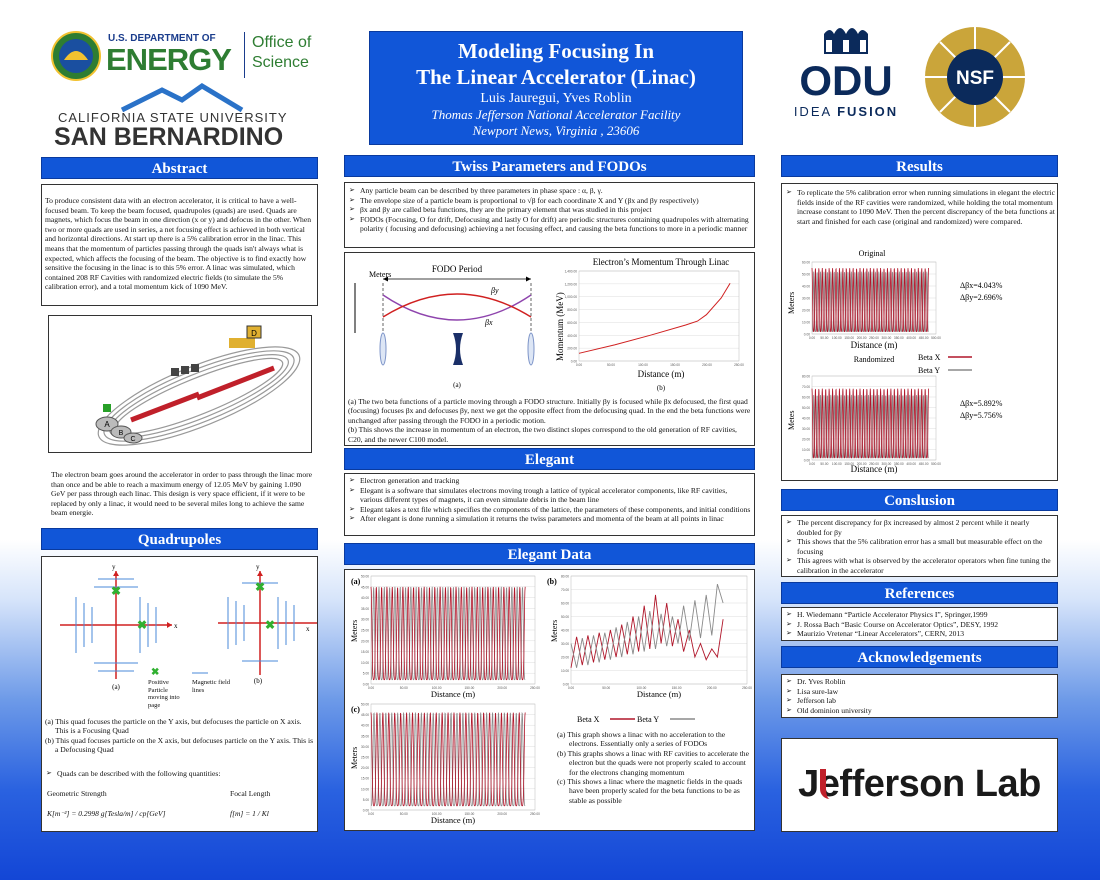  I want to click on acknowledgements-header: Acknowledgements, so click(919, 657).